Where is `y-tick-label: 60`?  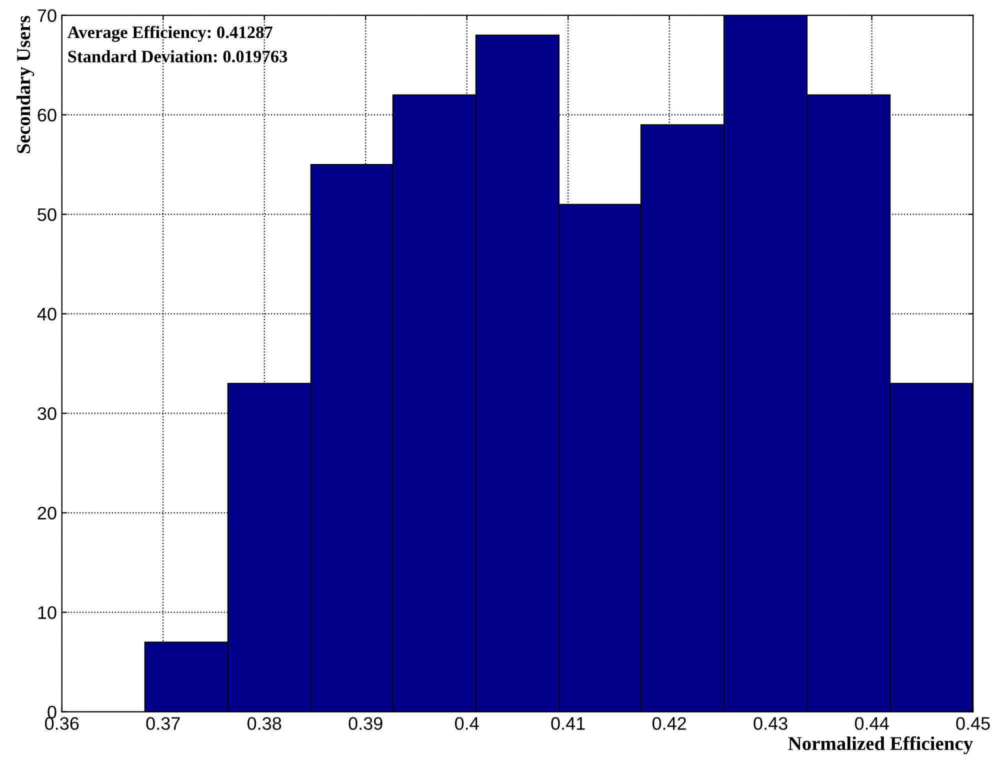
y-tick-label: 60 is located at coordinates (47, 115).